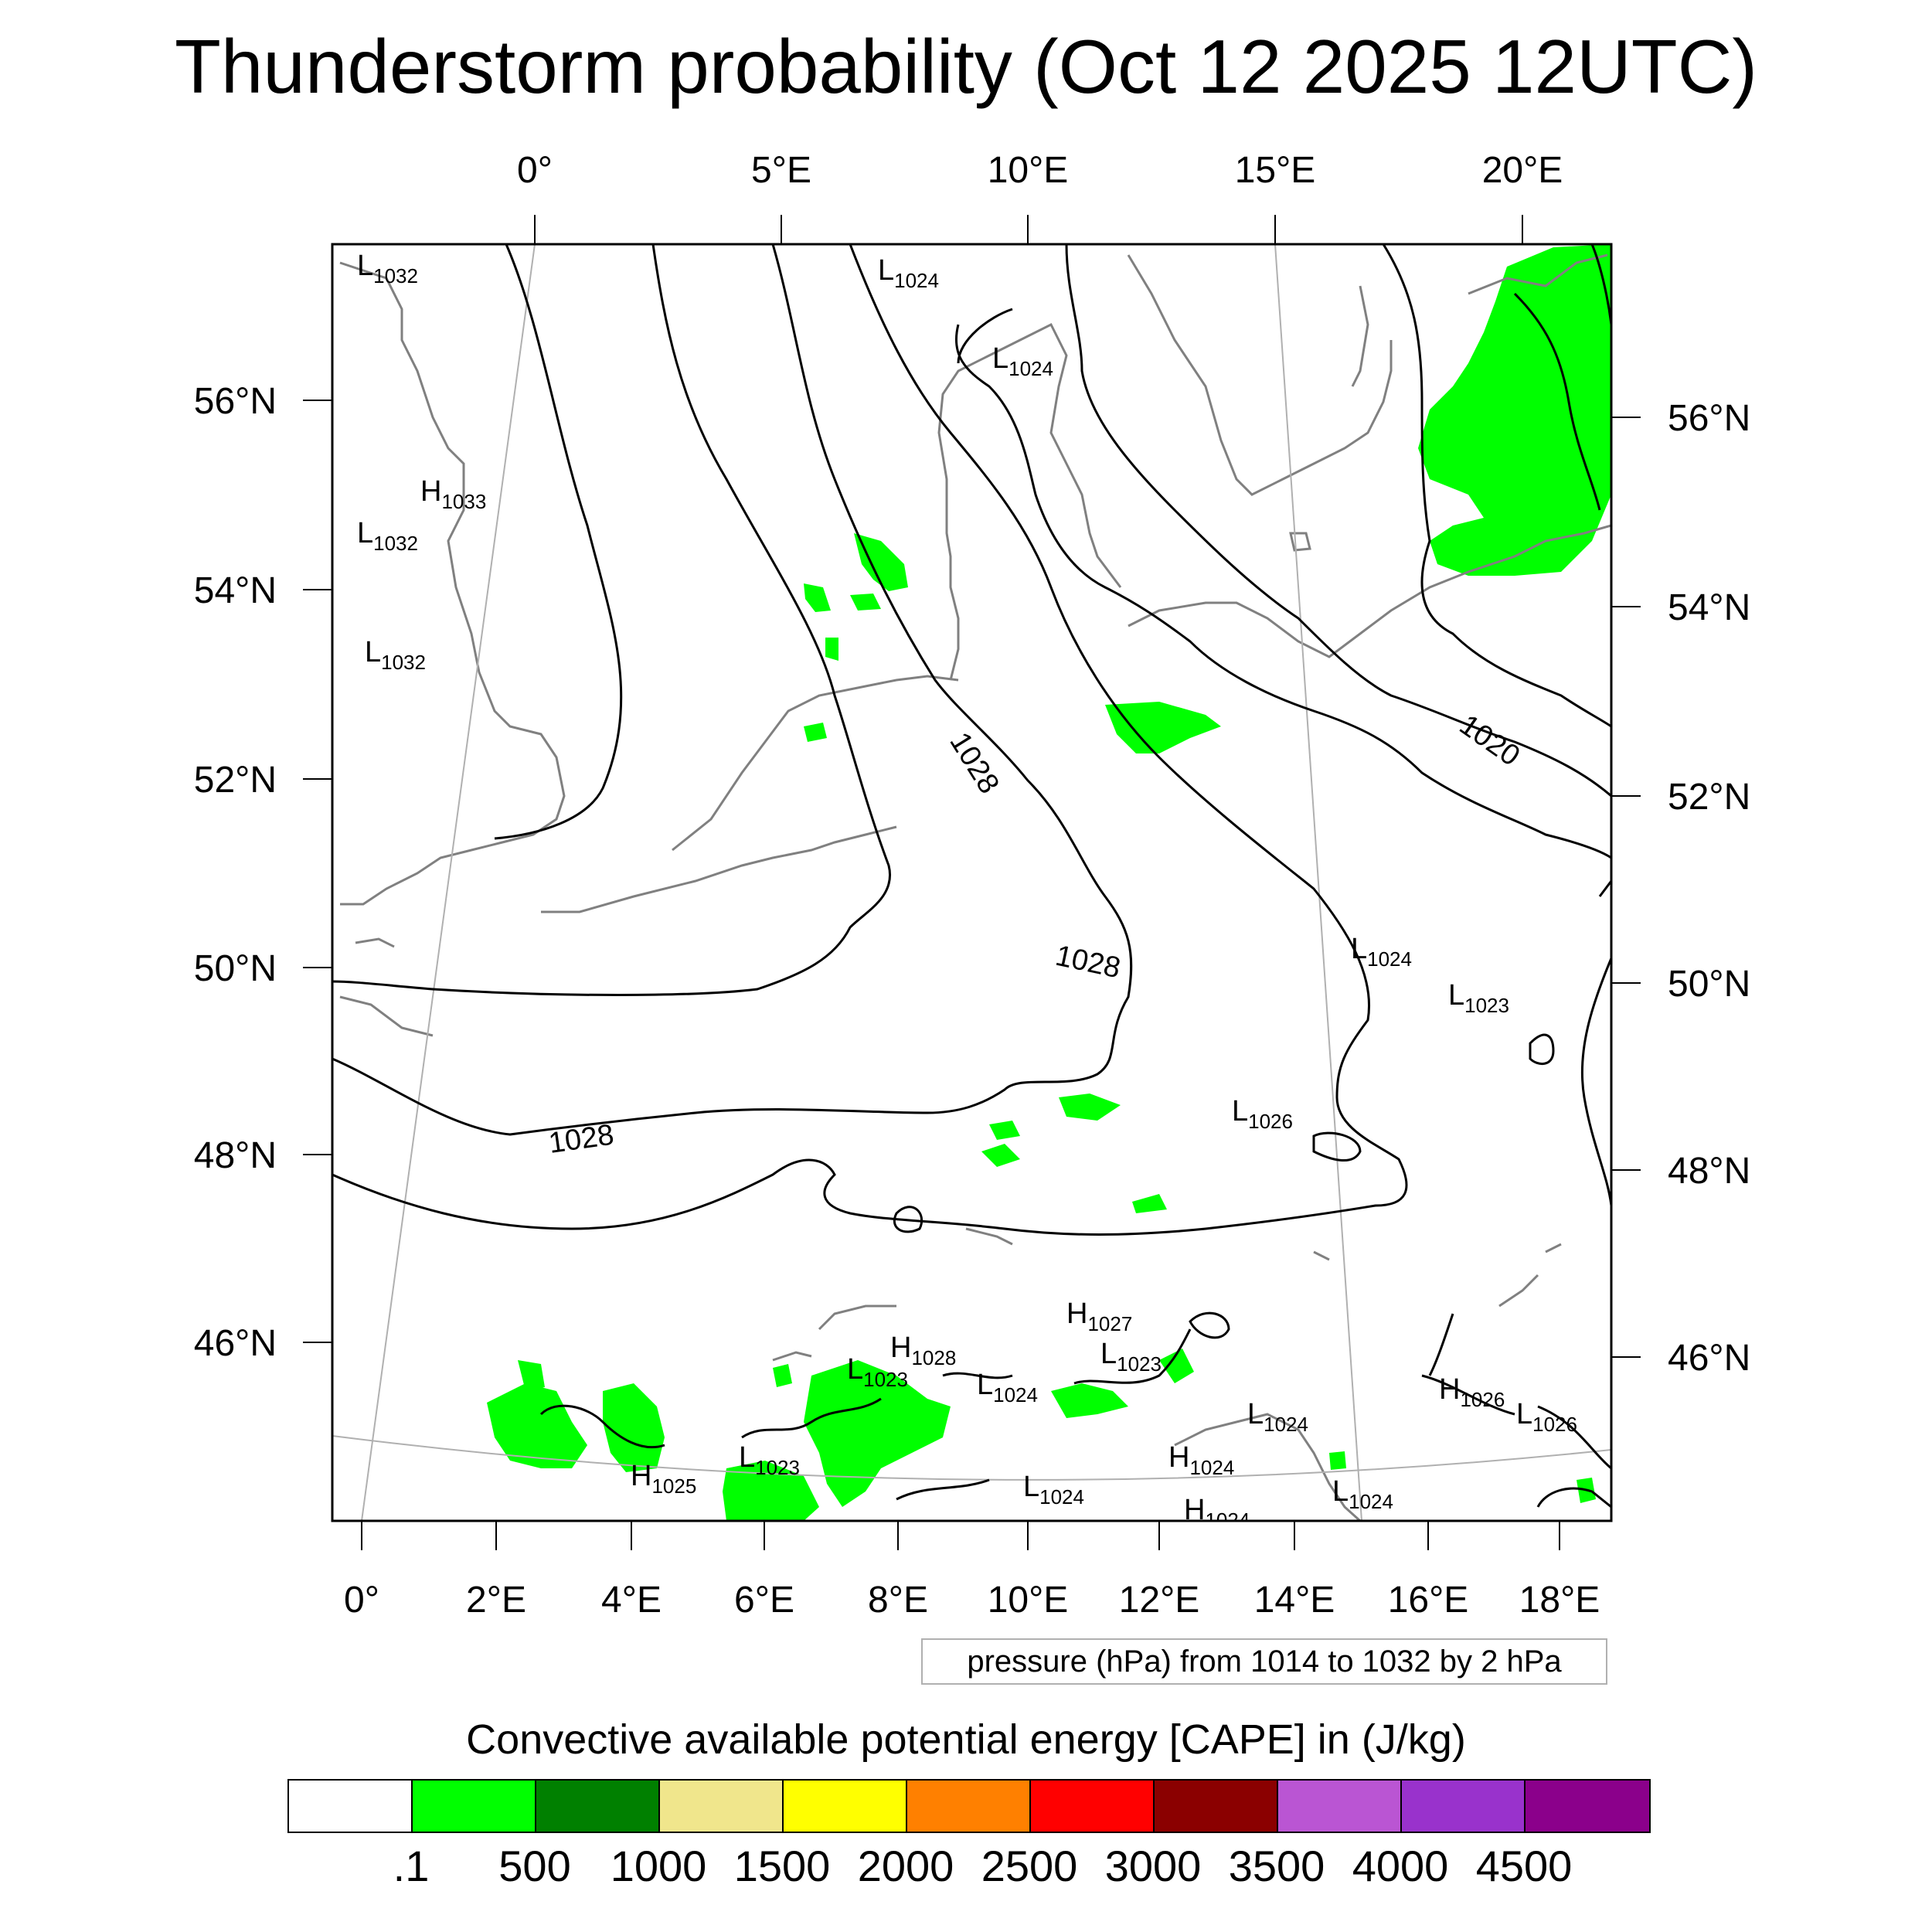 The width and height of the screenshot is (1932, 1932). Describe the element at coordinates (453, 584) in the screenshot. I see `coastline-britain` at that location.